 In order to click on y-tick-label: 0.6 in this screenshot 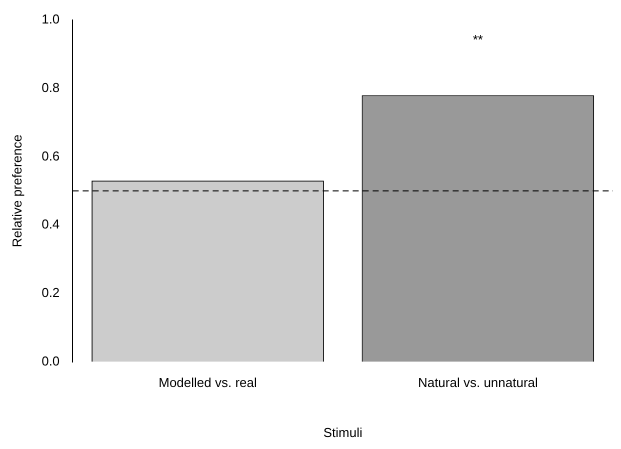, I will do `click(51, 156)`.